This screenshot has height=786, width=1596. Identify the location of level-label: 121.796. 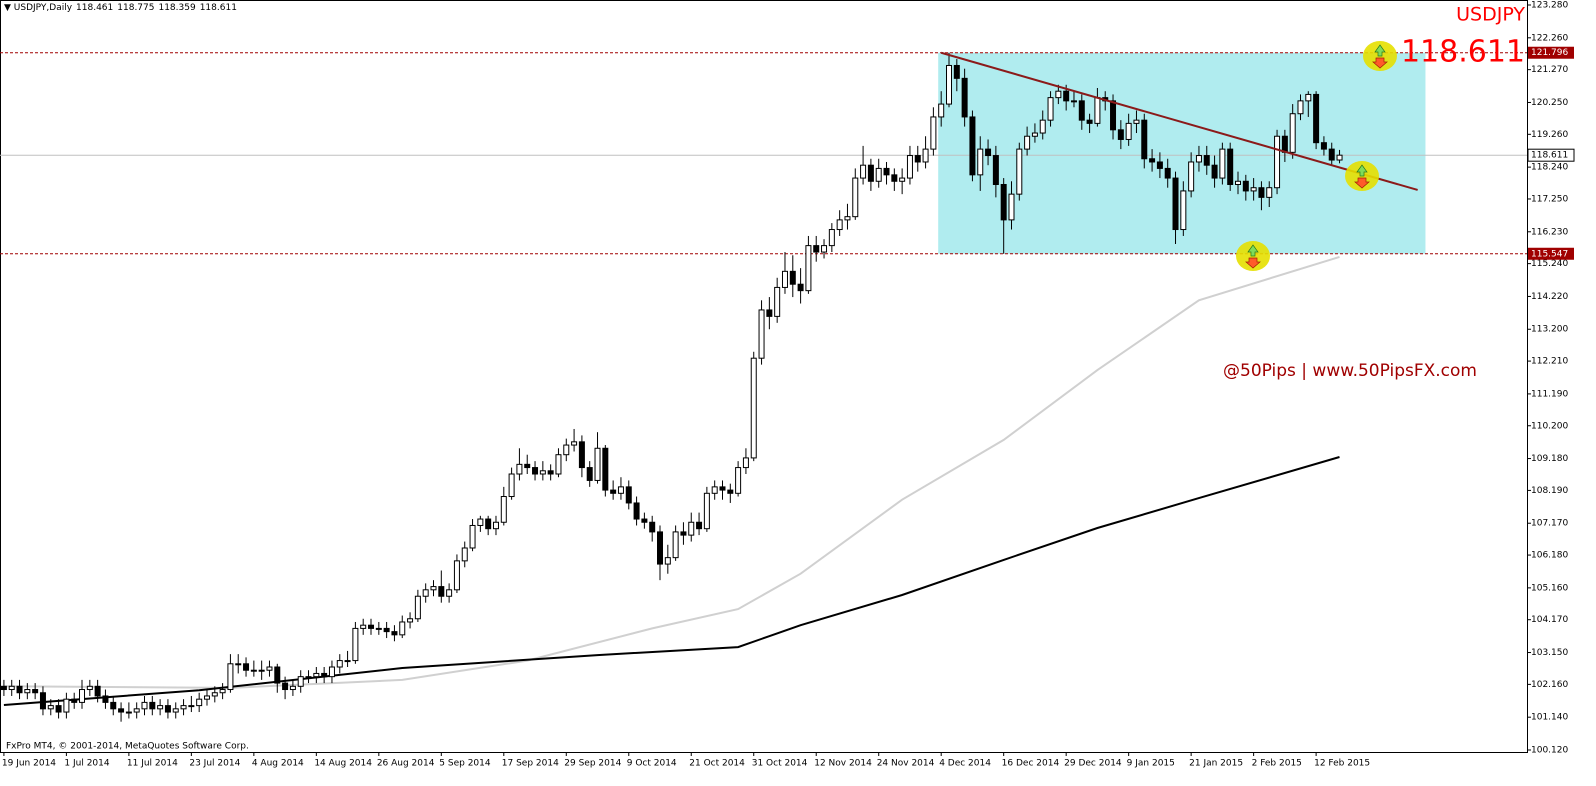
(1549, 53).